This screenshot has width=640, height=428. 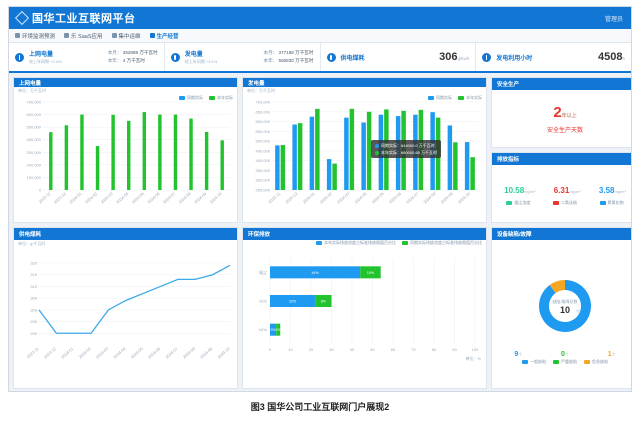 I want to click on svg-text: 2023-12, so click(x=50, y=353).